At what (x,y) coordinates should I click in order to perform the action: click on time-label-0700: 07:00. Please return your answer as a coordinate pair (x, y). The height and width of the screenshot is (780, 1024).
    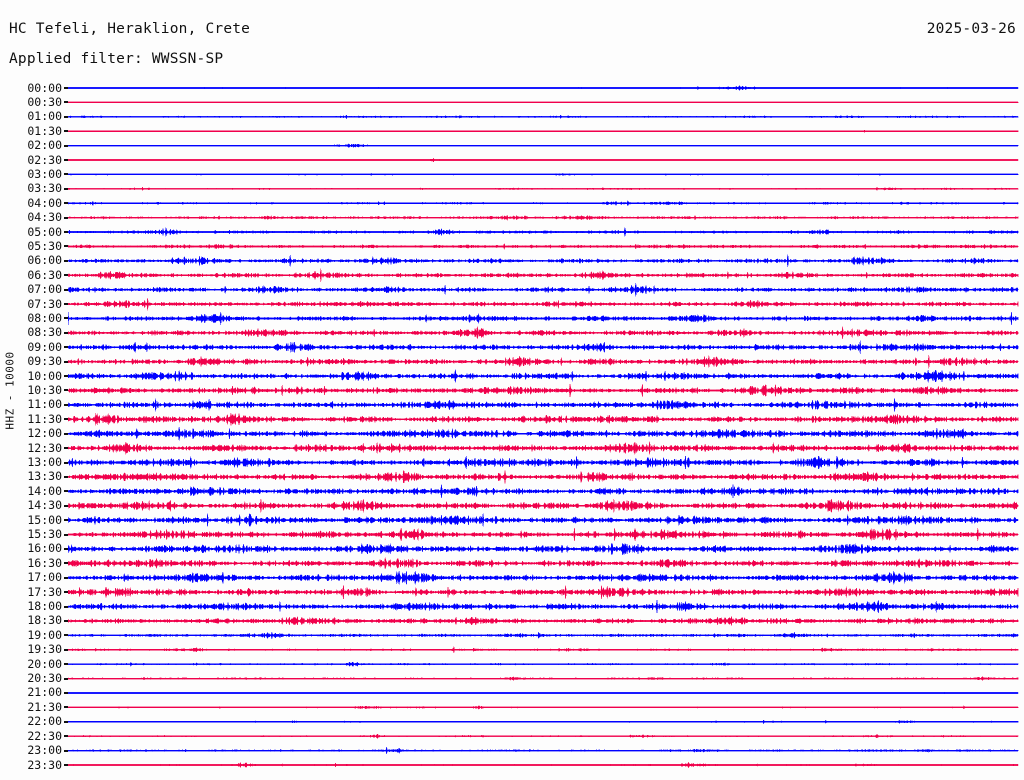
    Looking at the image, I should click on (44, 289).